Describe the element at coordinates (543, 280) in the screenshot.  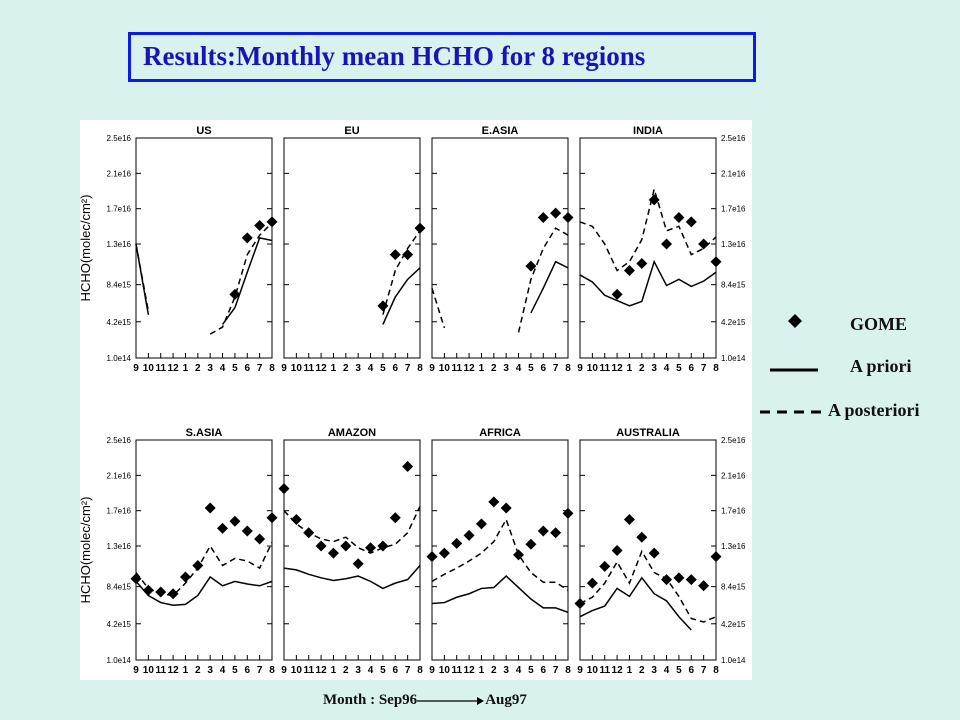
I see `aposteriori-line-easia` at that location.